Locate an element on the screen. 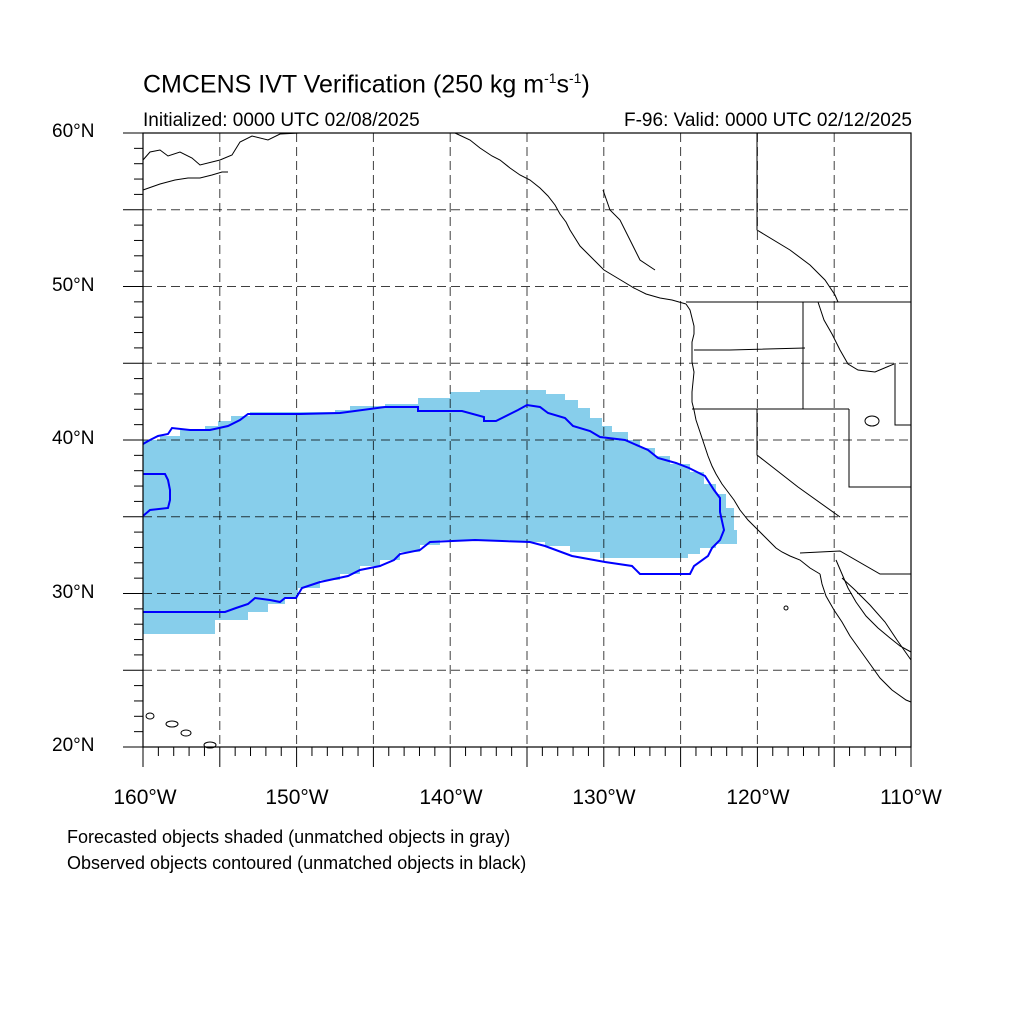  channel-island is located at coordinates (786, 608).